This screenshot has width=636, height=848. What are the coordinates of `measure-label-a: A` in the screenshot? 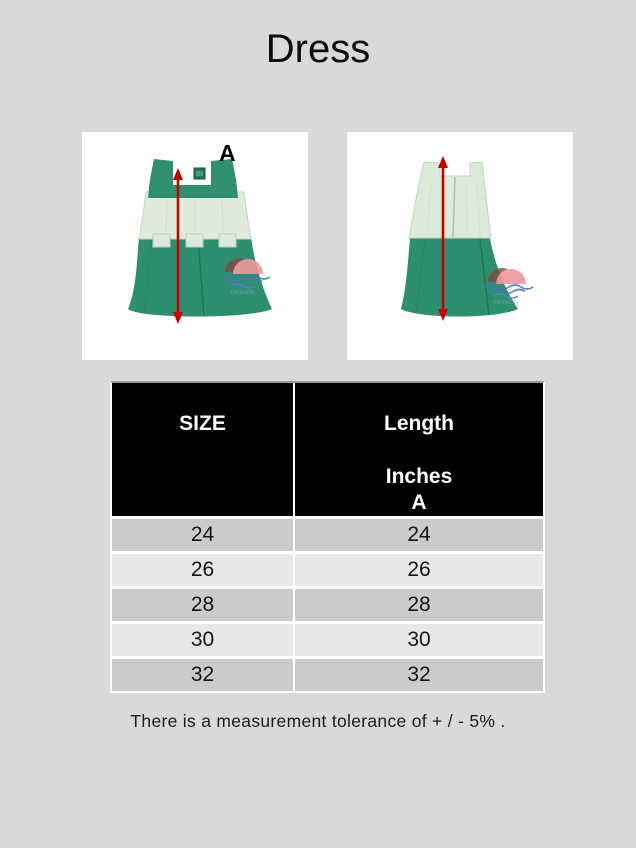 It's located at (227, 153).